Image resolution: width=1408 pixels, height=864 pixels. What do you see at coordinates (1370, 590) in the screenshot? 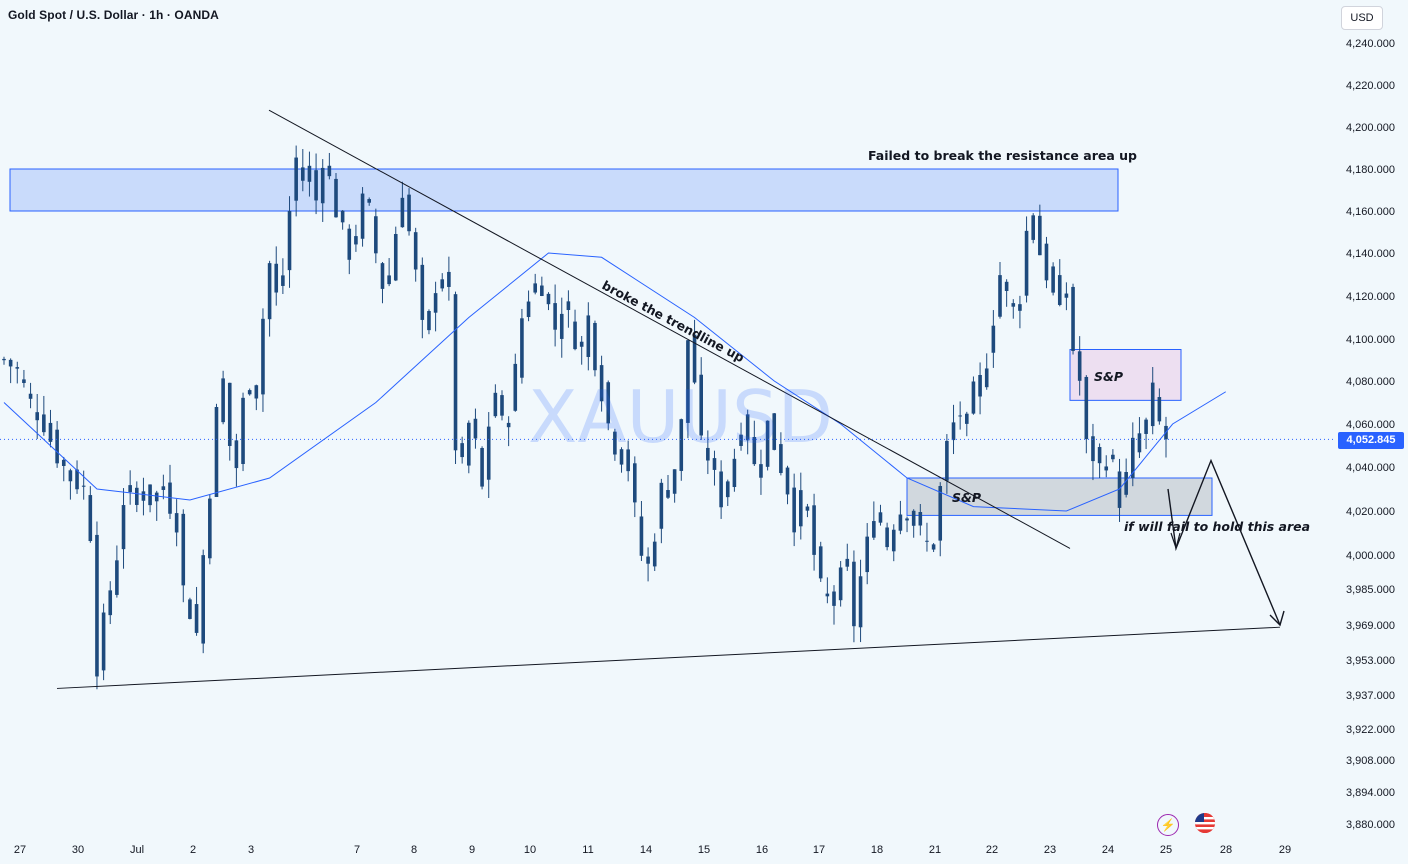
I see `price-tick-label: 3,985.000` at bounding box center [1370, 590].